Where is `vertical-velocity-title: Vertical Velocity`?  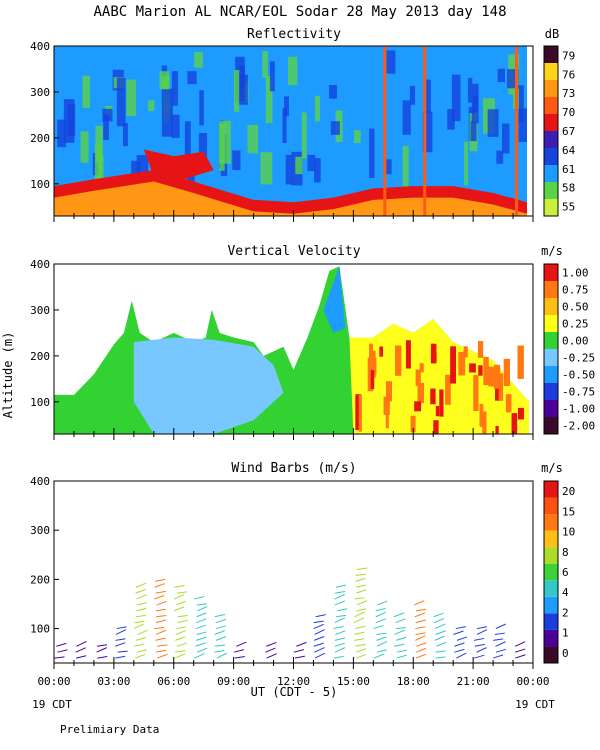
vertical-velocity-title: Vertical Velocity is located at coordinates (293, 251).